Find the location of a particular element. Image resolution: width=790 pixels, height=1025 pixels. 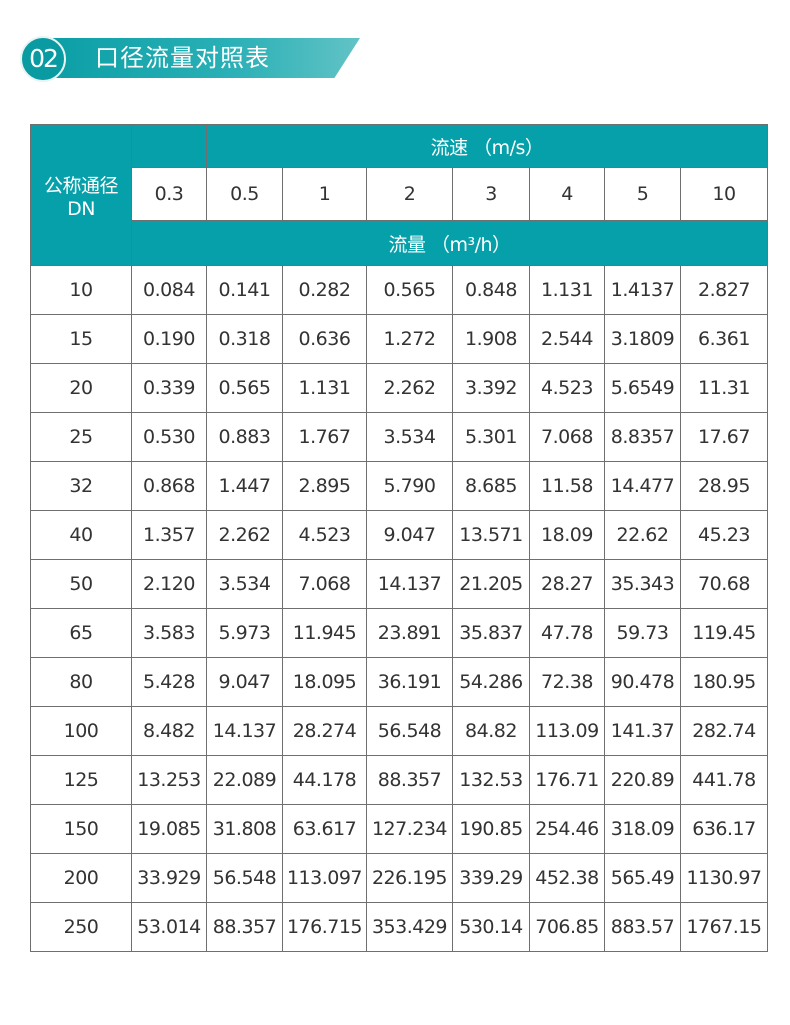

flow-cell: 113.097 is located at coordinates (324, 878).